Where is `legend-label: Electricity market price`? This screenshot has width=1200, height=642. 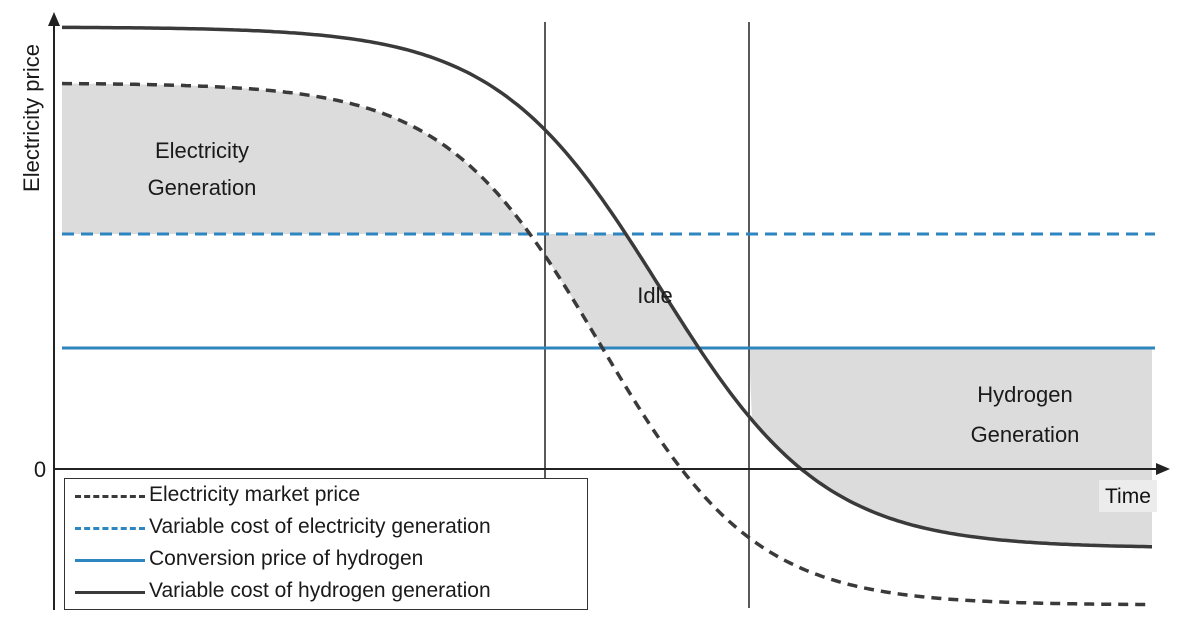
legend-label: Electricity market price is located at coordinates (255, 494).